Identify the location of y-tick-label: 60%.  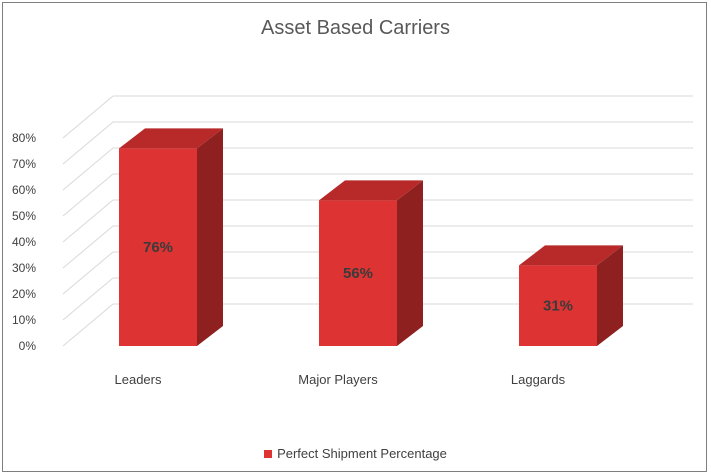
(24, 190).